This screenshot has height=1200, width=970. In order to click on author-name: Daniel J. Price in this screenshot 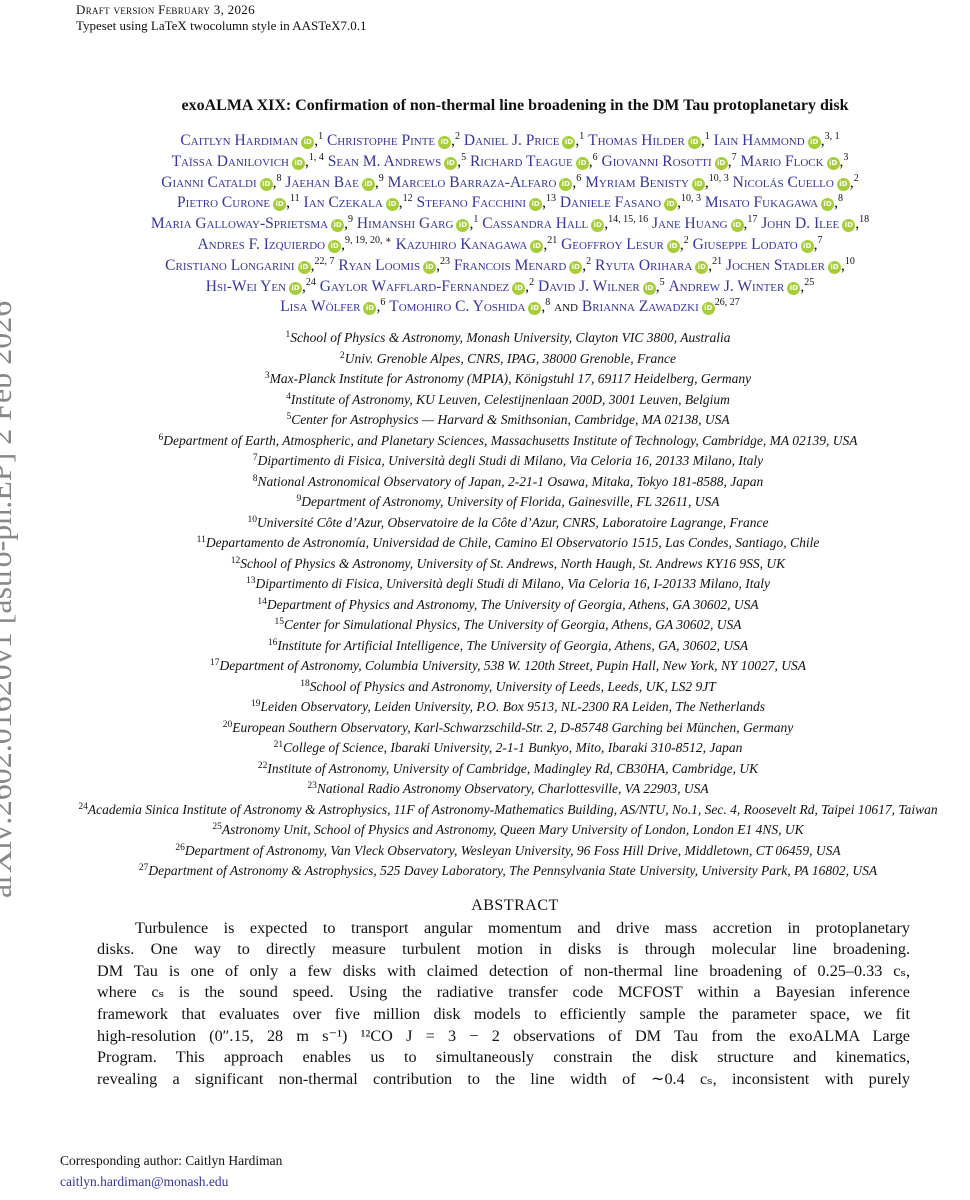, I will do `click(511, 140)`.